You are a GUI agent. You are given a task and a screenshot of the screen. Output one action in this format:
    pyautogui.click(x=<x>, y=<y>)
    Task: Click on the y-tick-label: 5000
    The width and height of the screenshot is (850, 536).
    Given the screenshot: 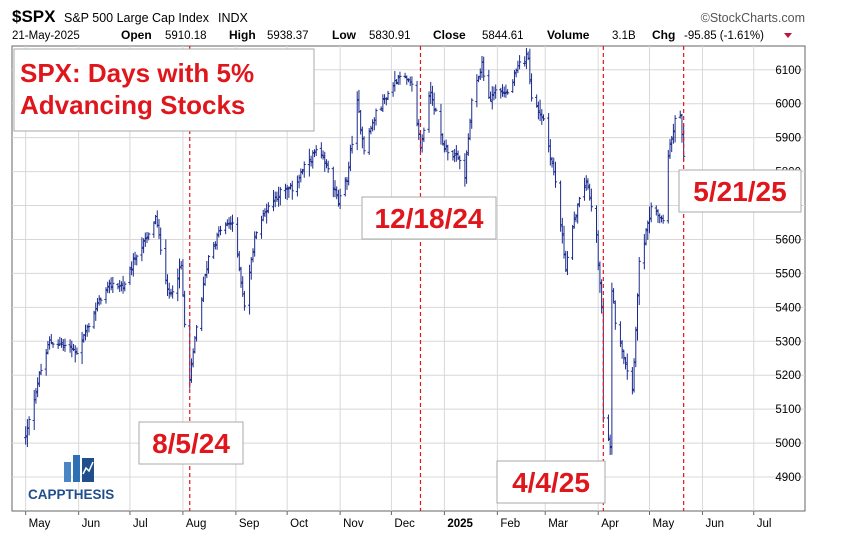 What is the action you would take?
    pyautogui.click(x=788, y=444)
    